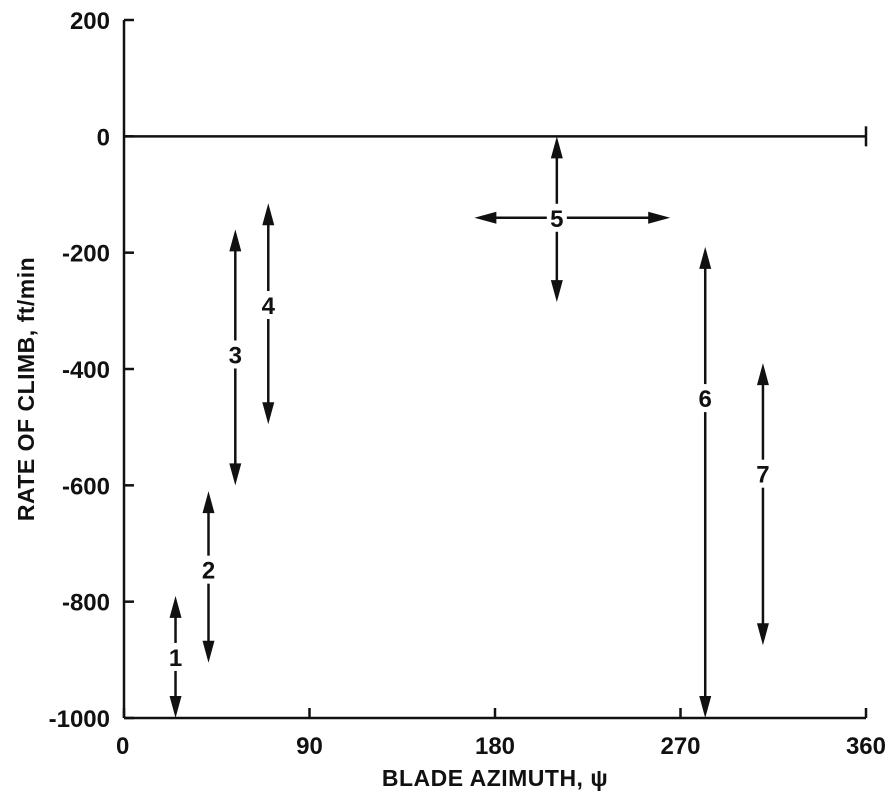 This screenshot has width=891, height=792. Describe the element at coordinates (309, 746) in the screenshot. I see `x-tick-label: 90` at that location.